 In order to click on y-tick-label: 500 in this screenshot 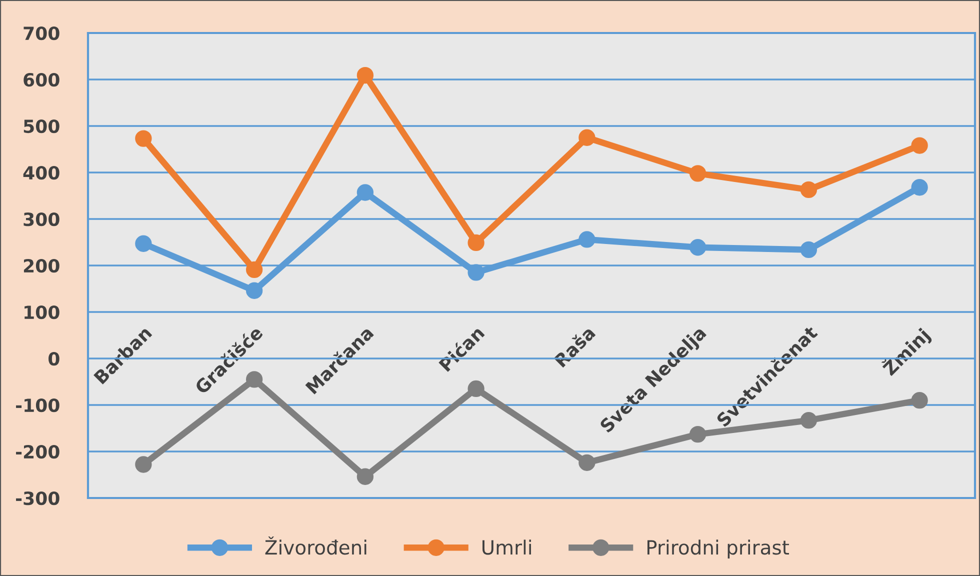, I will do `click(42, 126)`.